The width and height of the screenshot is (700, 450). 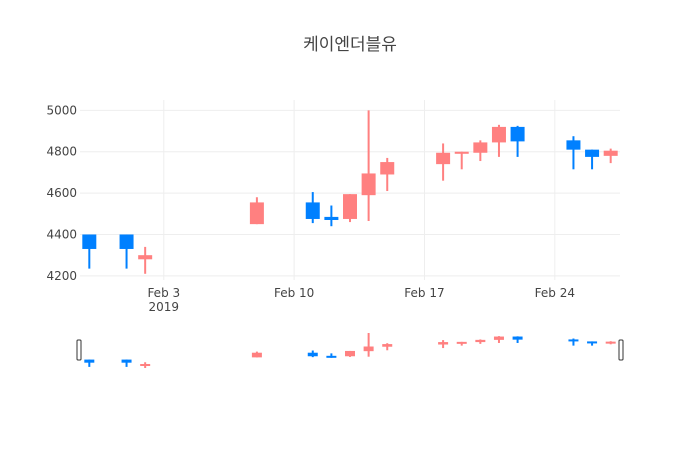 What do you see at coordinates (555, 293) in the screenshot?
I see `x-tick-label: Feb 24` at bounding box center [555, 293].